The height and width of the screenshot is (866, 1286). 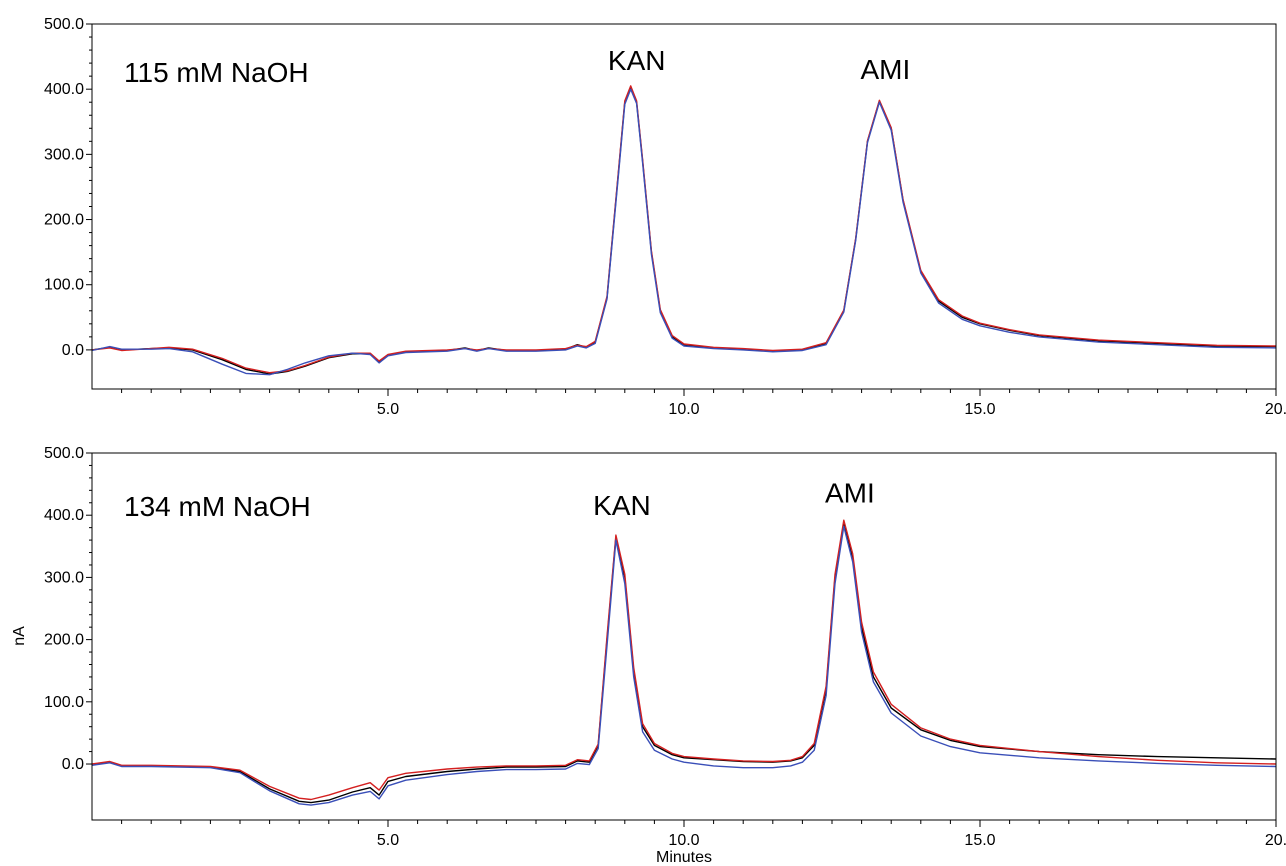 What do you see at coordinates (684, 857) in the screenshot?
I see `x-axis-title: Minutes` at bounding box center [684, 857].